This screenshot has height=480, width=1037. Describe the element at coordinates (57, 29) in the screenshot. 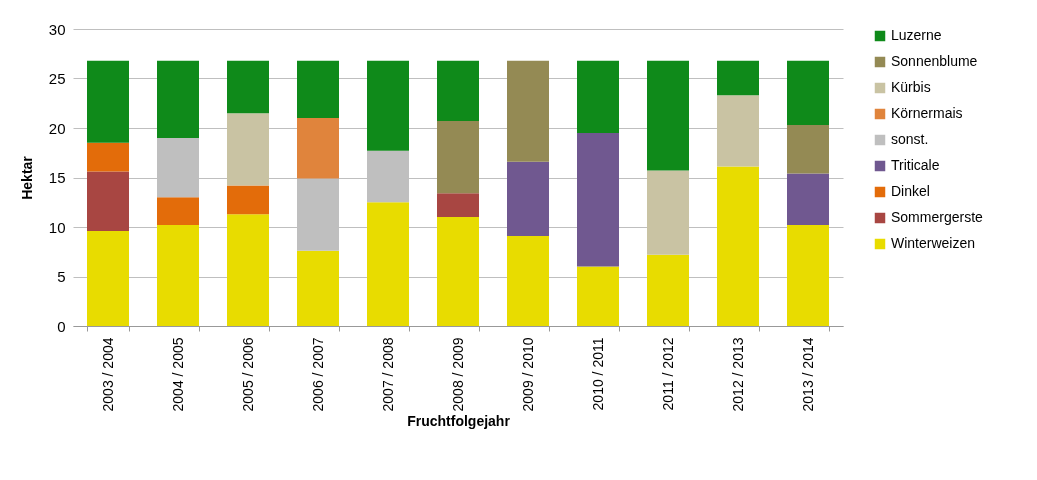

I see `y-tick-label: 30` at that location.